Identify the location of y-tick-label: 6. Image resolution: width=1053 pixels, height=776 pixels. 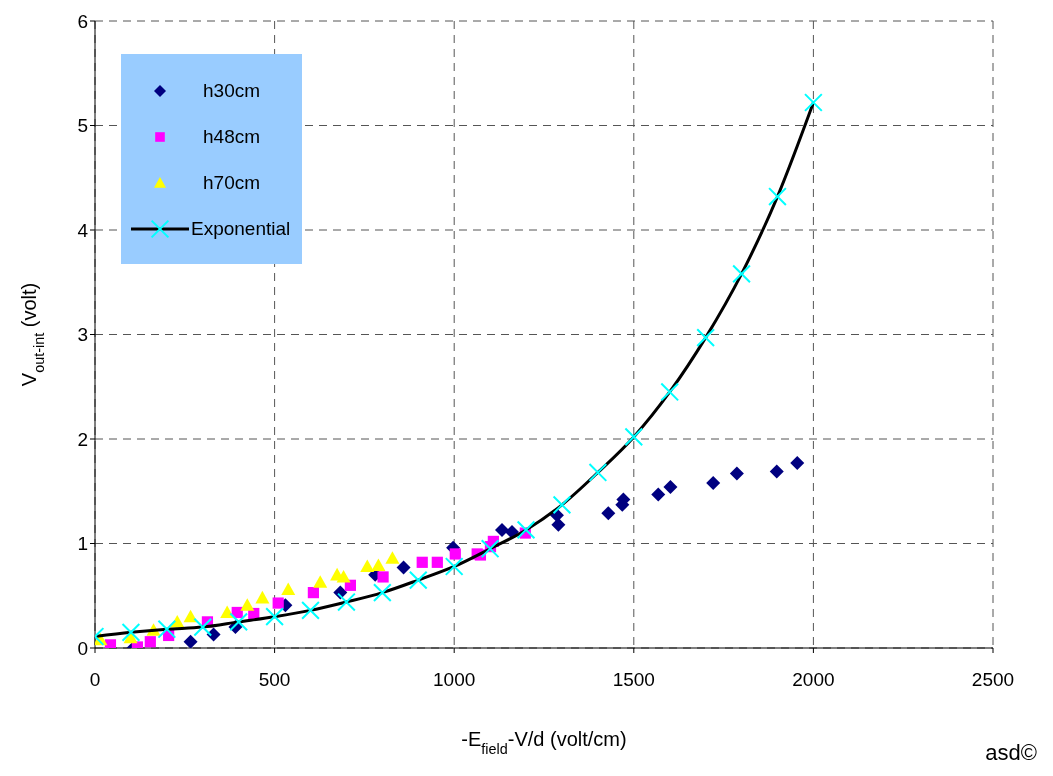
(82, 21).